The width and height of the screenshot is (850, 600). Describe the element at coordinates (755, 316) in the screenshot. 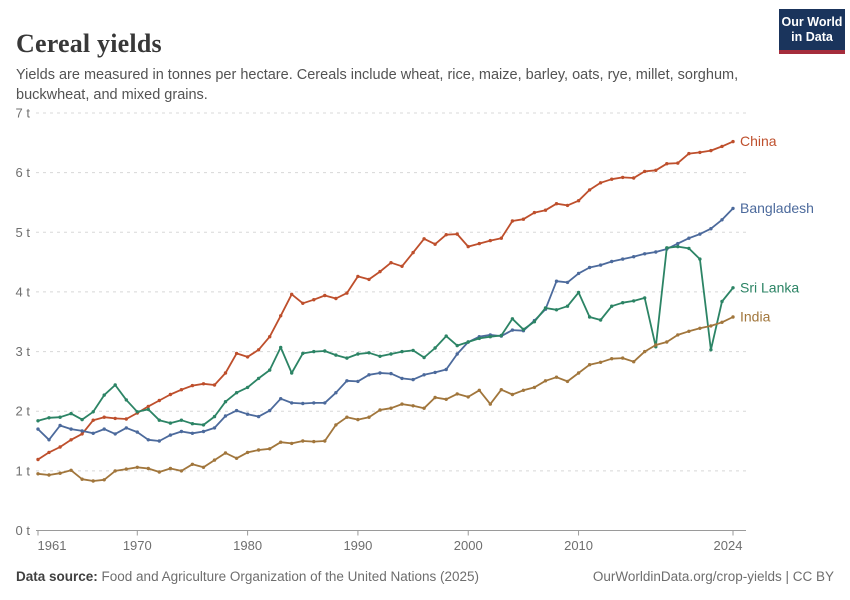

I see `series-label-india: India` at that location.